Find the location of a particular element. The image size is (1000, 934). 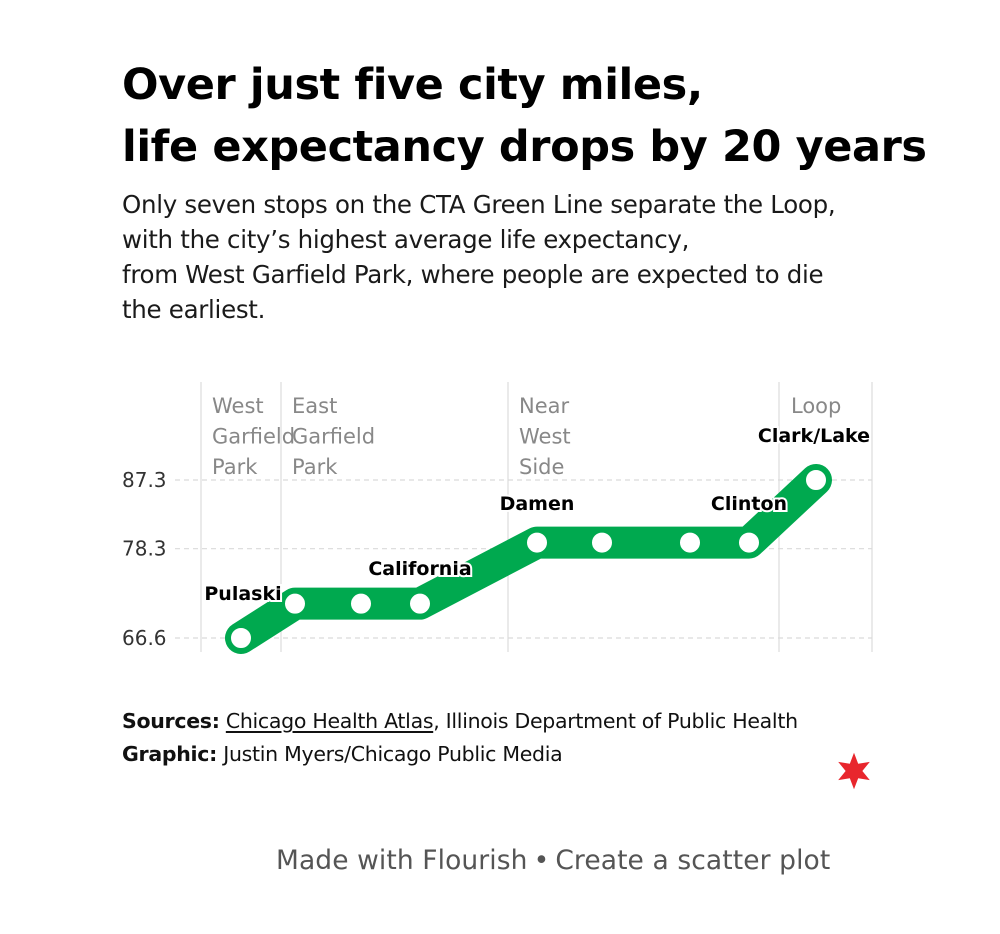

title-line-2: life expectancy drops by 20 years is located at coordinates (524, 147).